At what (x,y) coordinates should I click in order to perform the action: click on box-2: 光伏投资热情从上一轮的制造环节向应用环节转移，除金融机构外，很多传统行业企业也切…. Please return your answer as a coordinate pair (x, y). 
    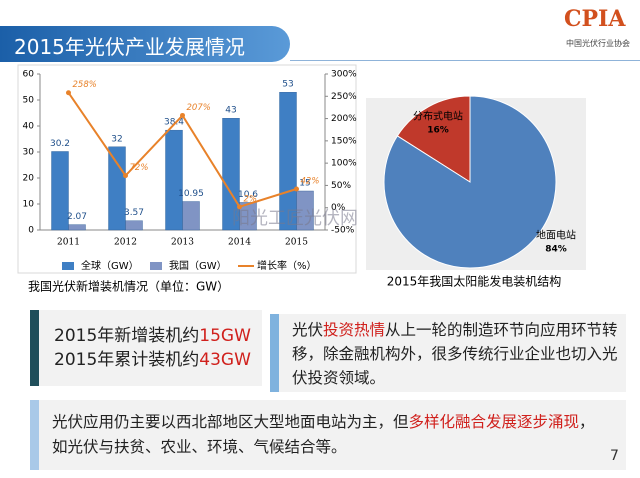
    Looking at the image, I should click on (448, 353).